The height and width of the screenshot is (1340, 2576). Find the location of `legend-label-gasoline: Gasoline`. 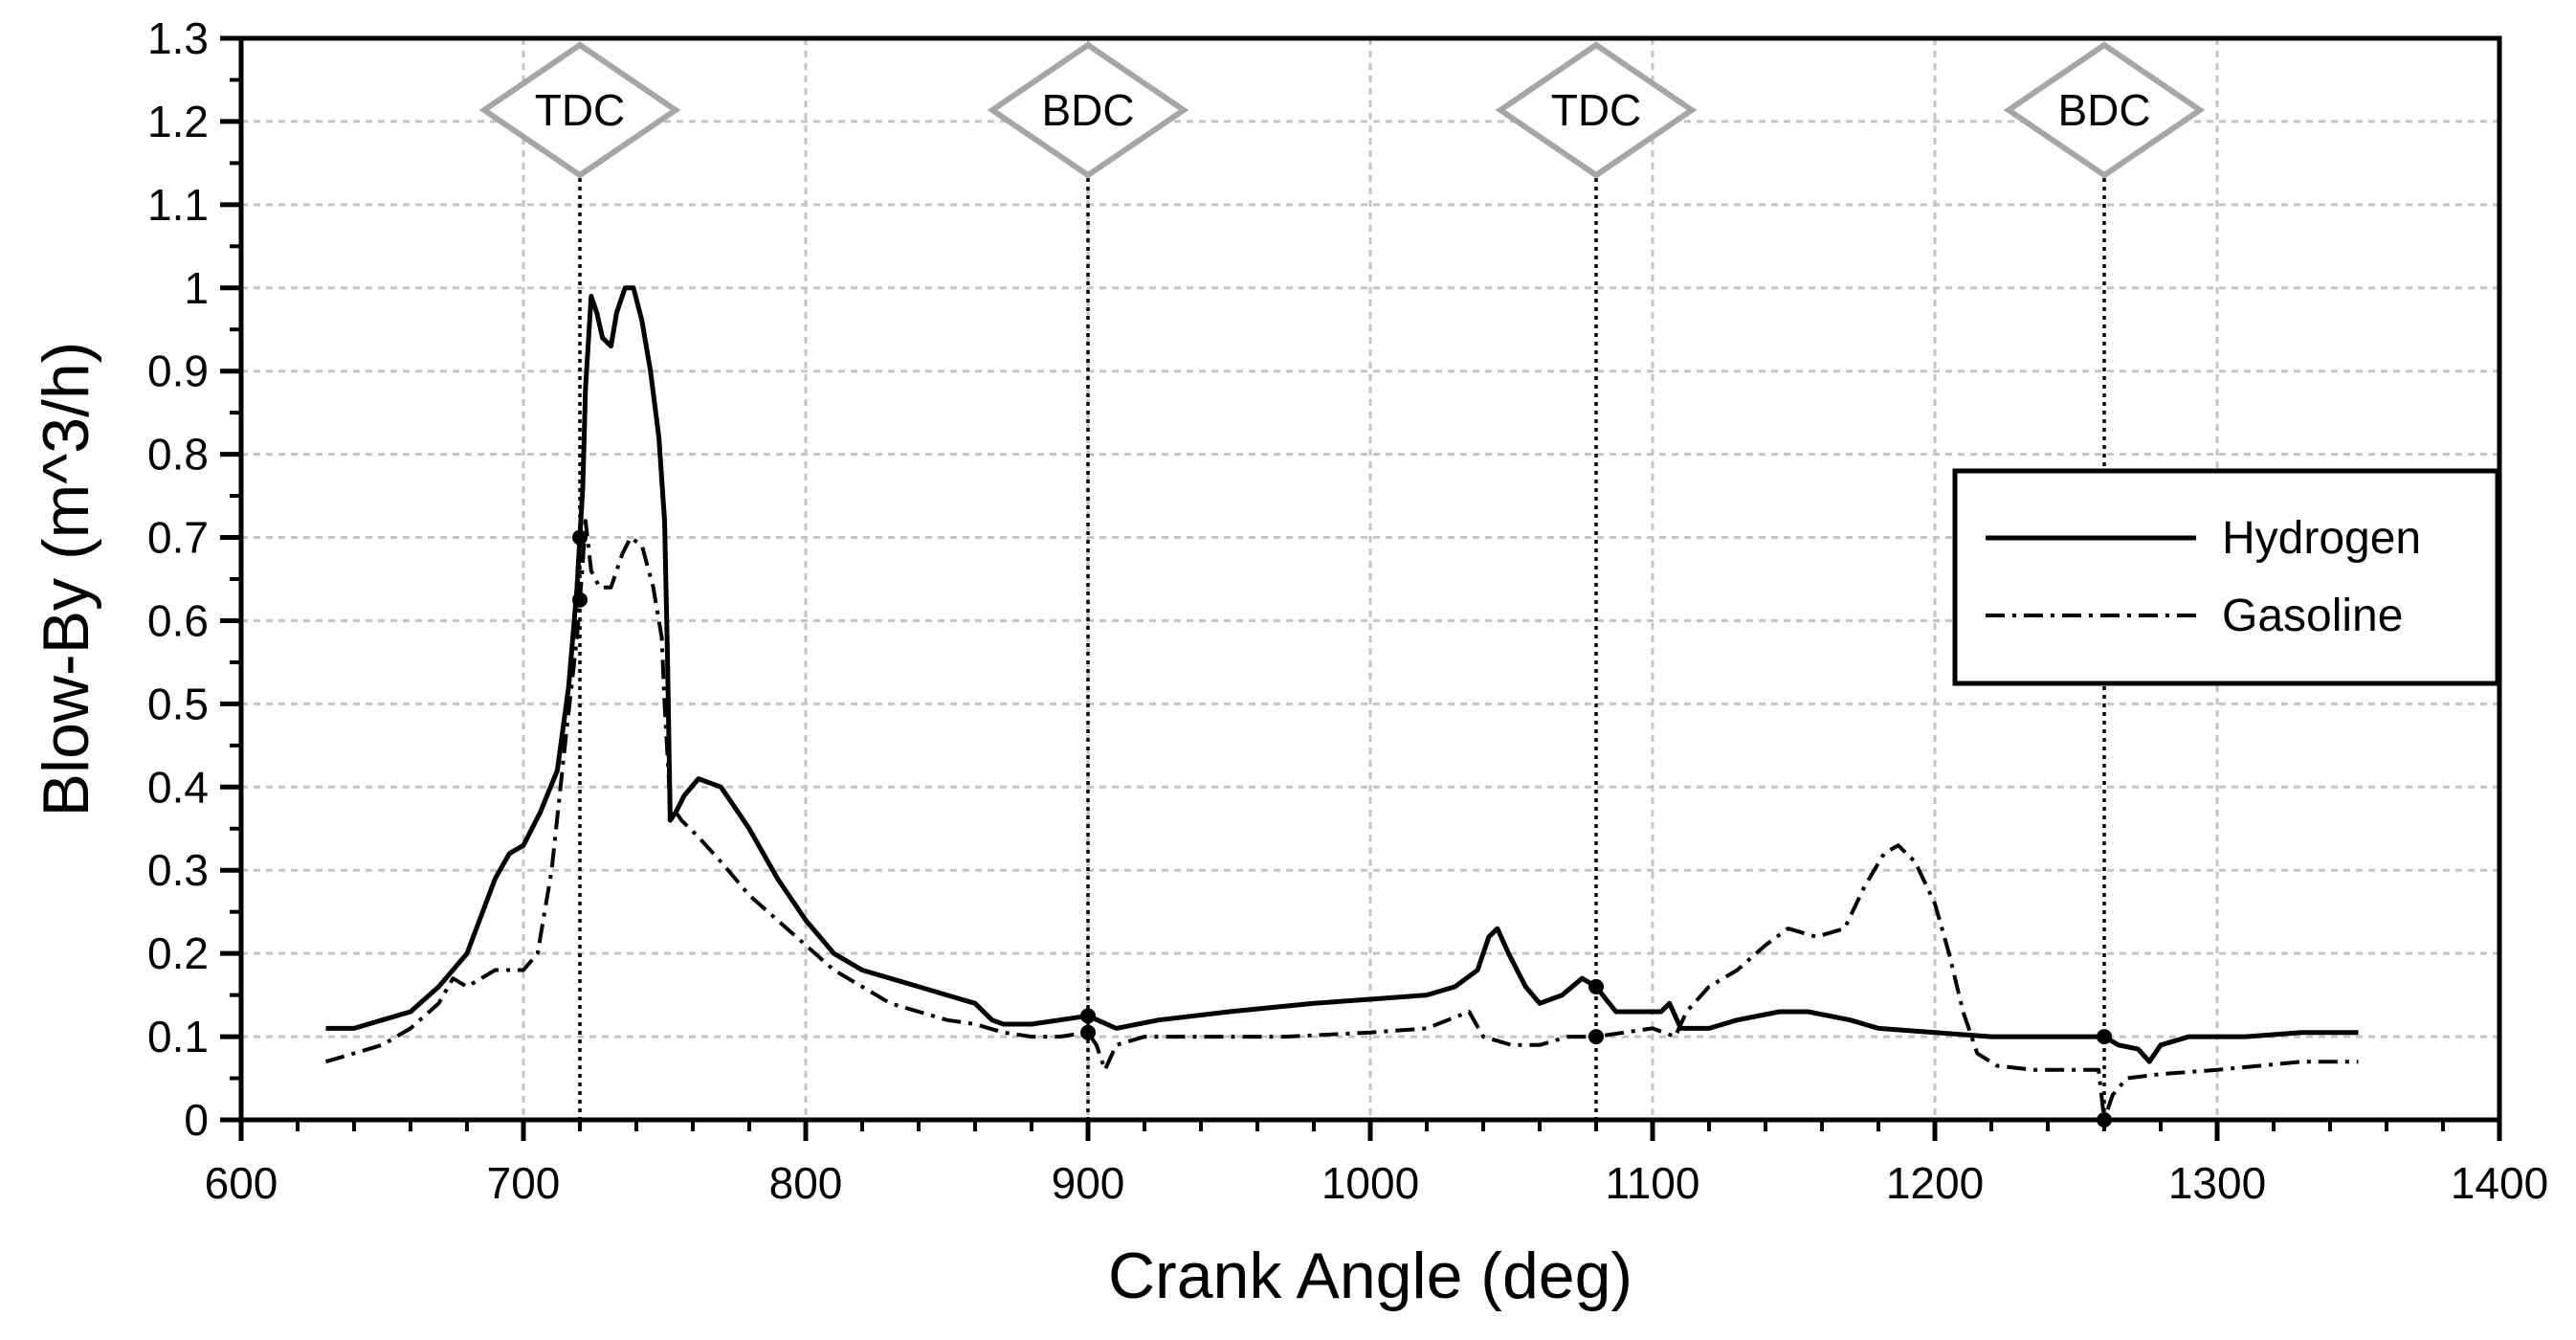

legend-label-gasoline: Gasoline is located at coordinates (2312, 616).